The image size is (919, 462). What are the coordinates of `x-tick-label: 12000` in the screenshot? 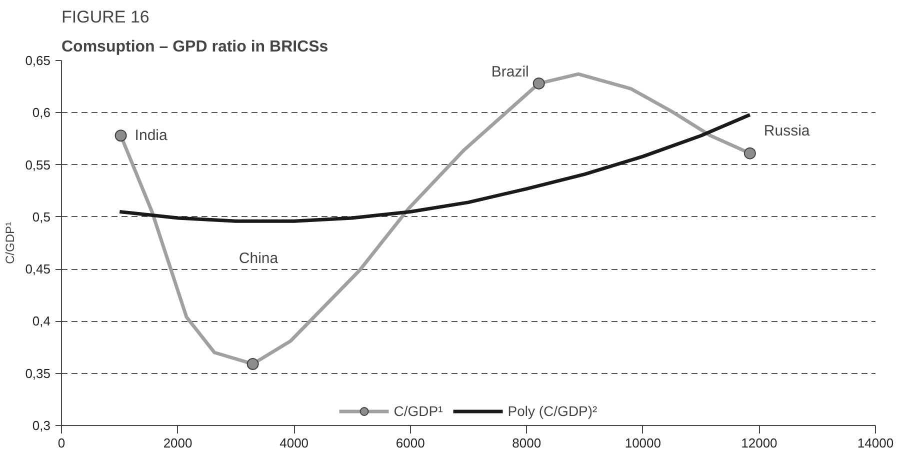 It's located at (759, 443).